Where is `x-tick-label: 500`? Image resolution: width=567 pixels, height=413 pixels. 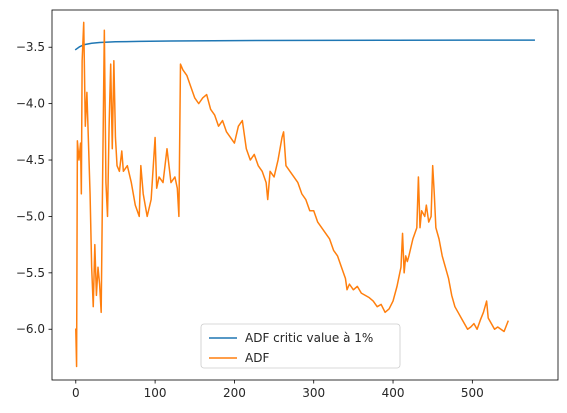 x-tick-label: 500 is located at coordinates (472, 393).